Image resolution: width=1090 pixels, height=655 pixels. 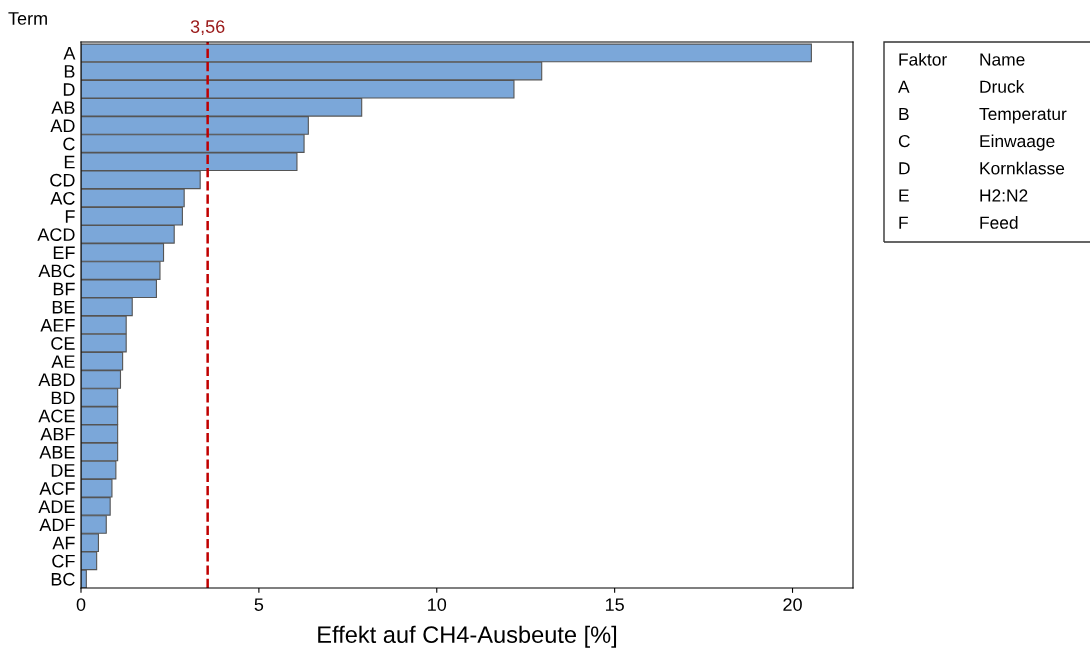 I want to click on x-tick-label: 20, so click(x=792, y=604).